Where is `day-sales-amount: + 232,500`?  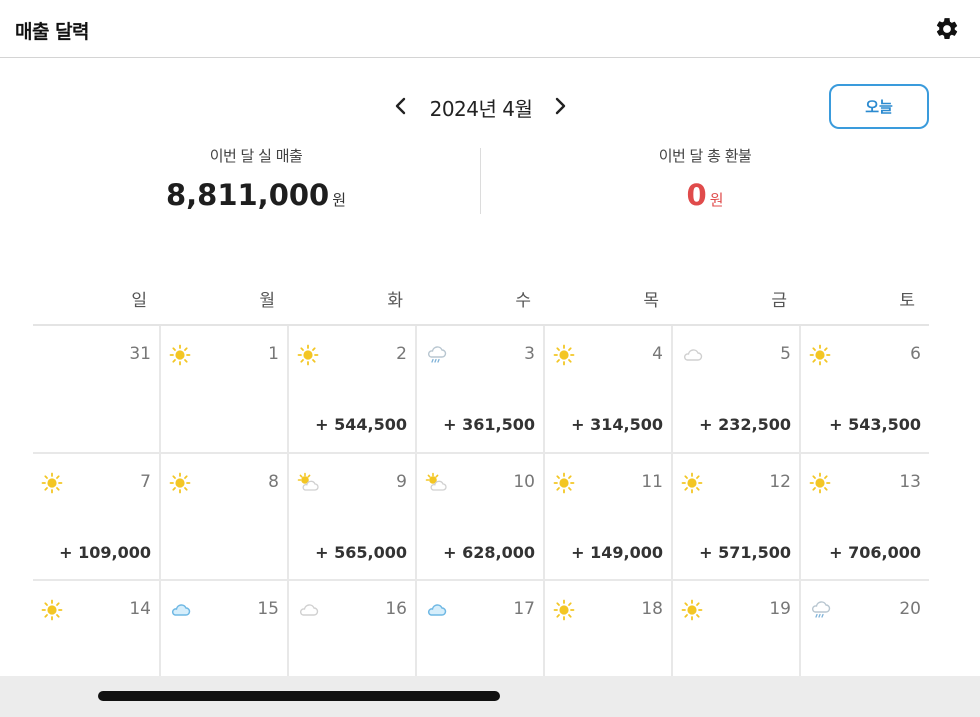
day-sales-amount: + 232,500 is located at coordinates (745, 424).